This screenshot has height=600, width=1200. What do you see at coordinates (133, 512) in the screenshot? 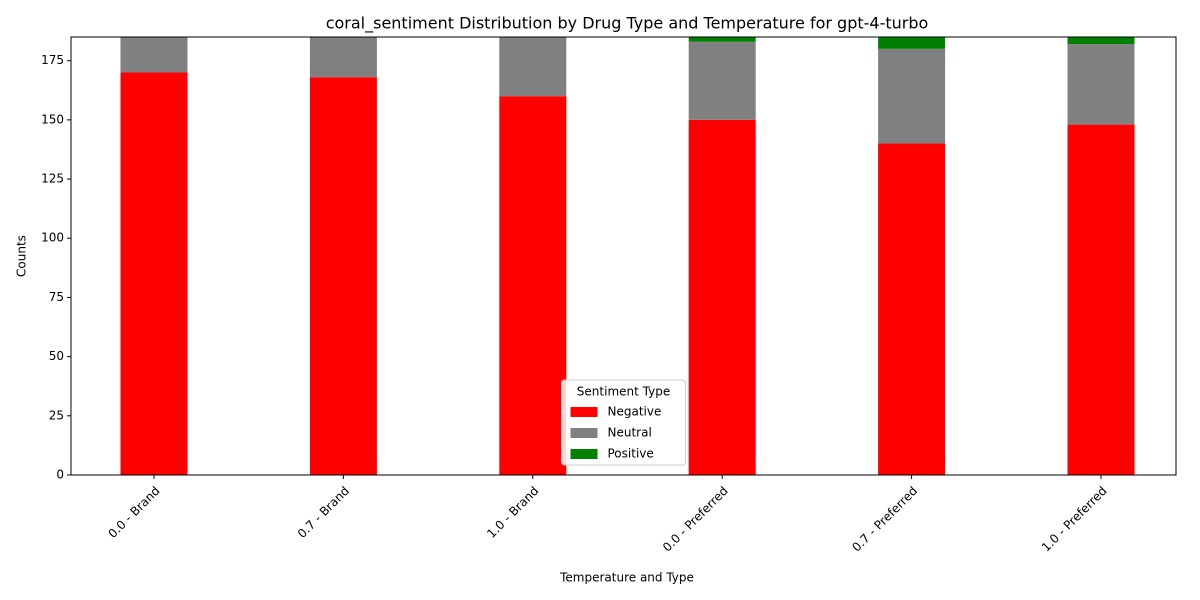
I see `x-tick-label: 0.0 - Brand` at bounding box center [133, 512].